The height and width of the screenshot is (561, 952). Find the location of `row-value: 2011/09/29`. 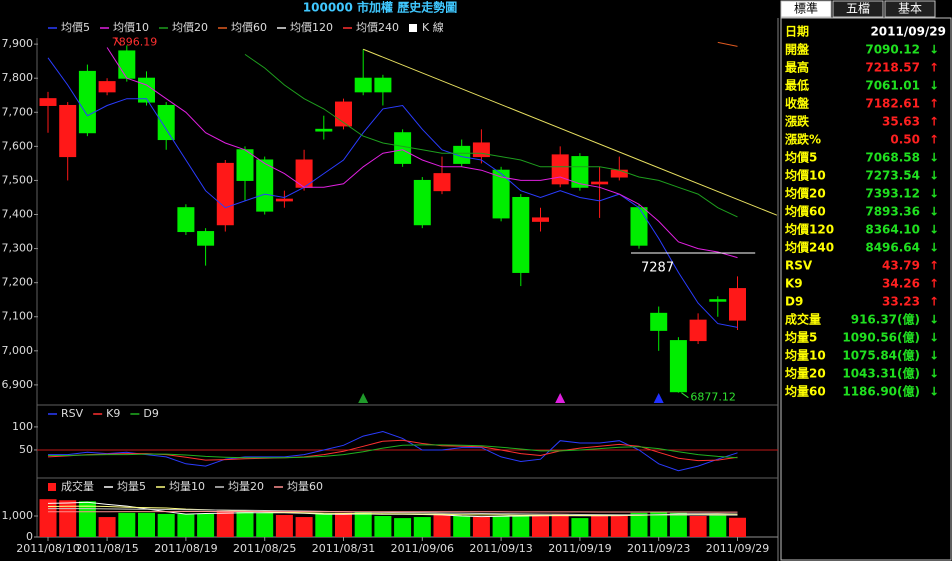

row-value: 2011/09/29 is located at coordinates (908, 32).